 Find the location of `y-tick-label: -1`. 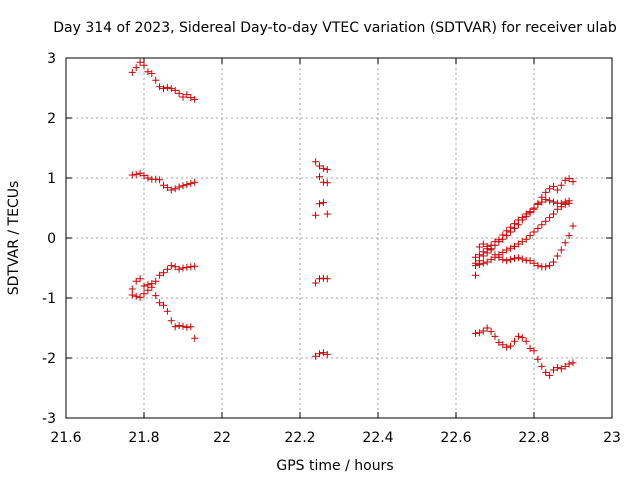

y-tick-label: -1 is located at coordinates (49, 299).